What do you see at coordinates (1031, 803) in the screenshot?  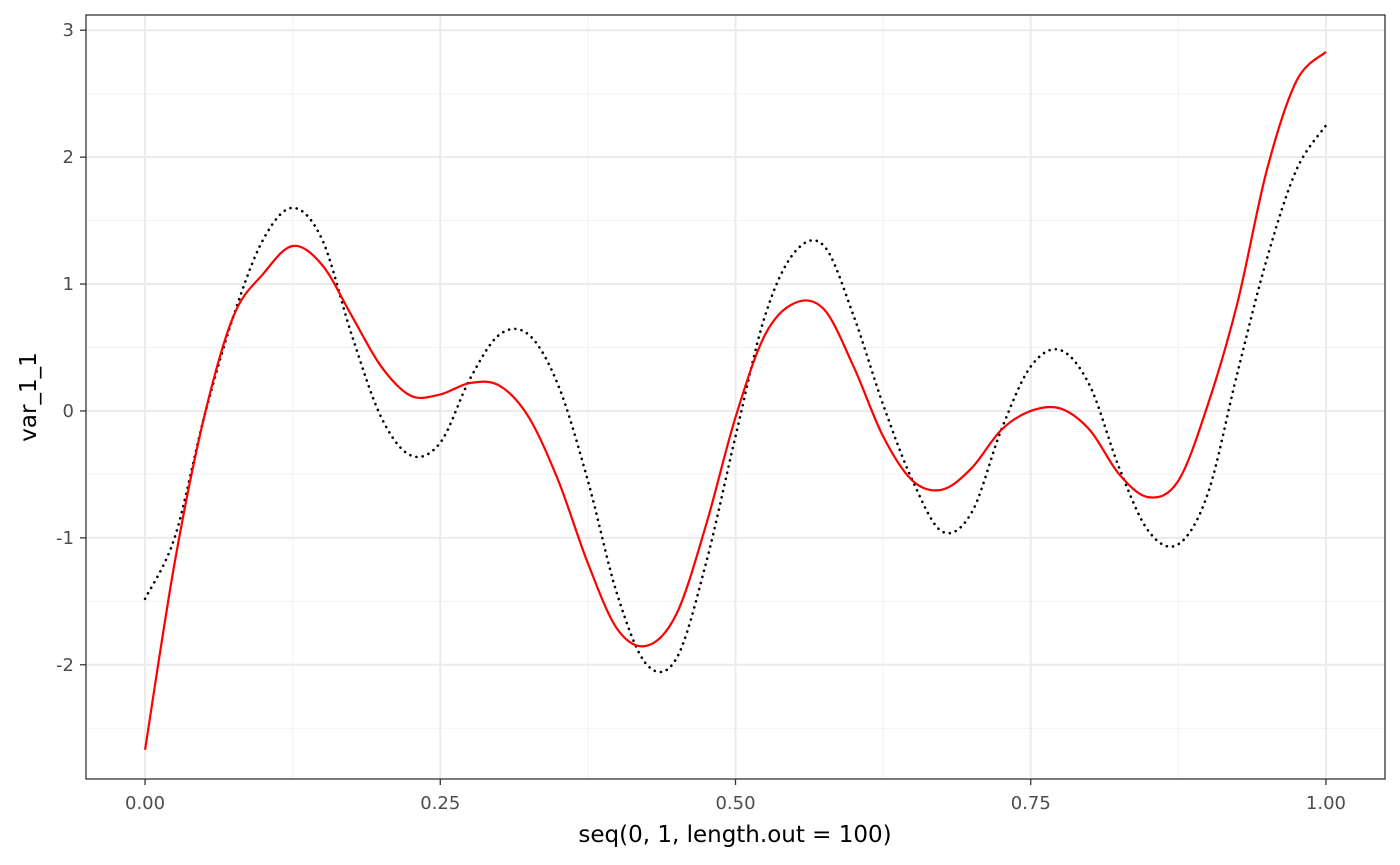 I see `x-tick-label: 0.75` at bounding box center [1031, 803].